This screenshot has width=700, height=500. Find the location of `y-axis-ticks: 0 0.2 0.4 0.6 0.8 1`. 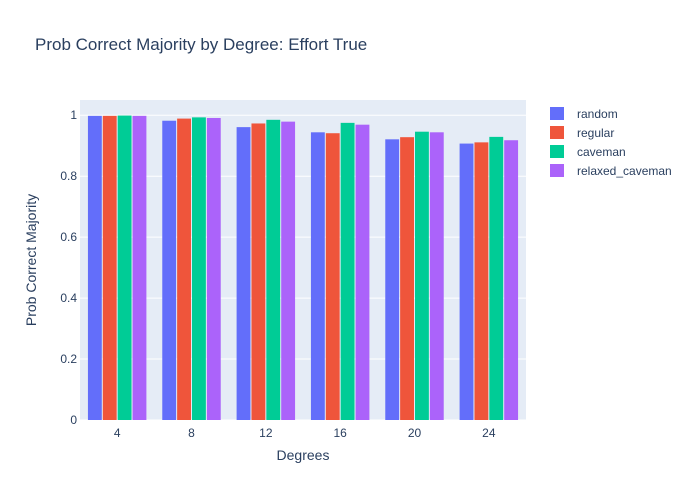

y-axis-ticks: 0 0.2 0.4 0.6 0.8 1 is located at coordinates (68, 267).